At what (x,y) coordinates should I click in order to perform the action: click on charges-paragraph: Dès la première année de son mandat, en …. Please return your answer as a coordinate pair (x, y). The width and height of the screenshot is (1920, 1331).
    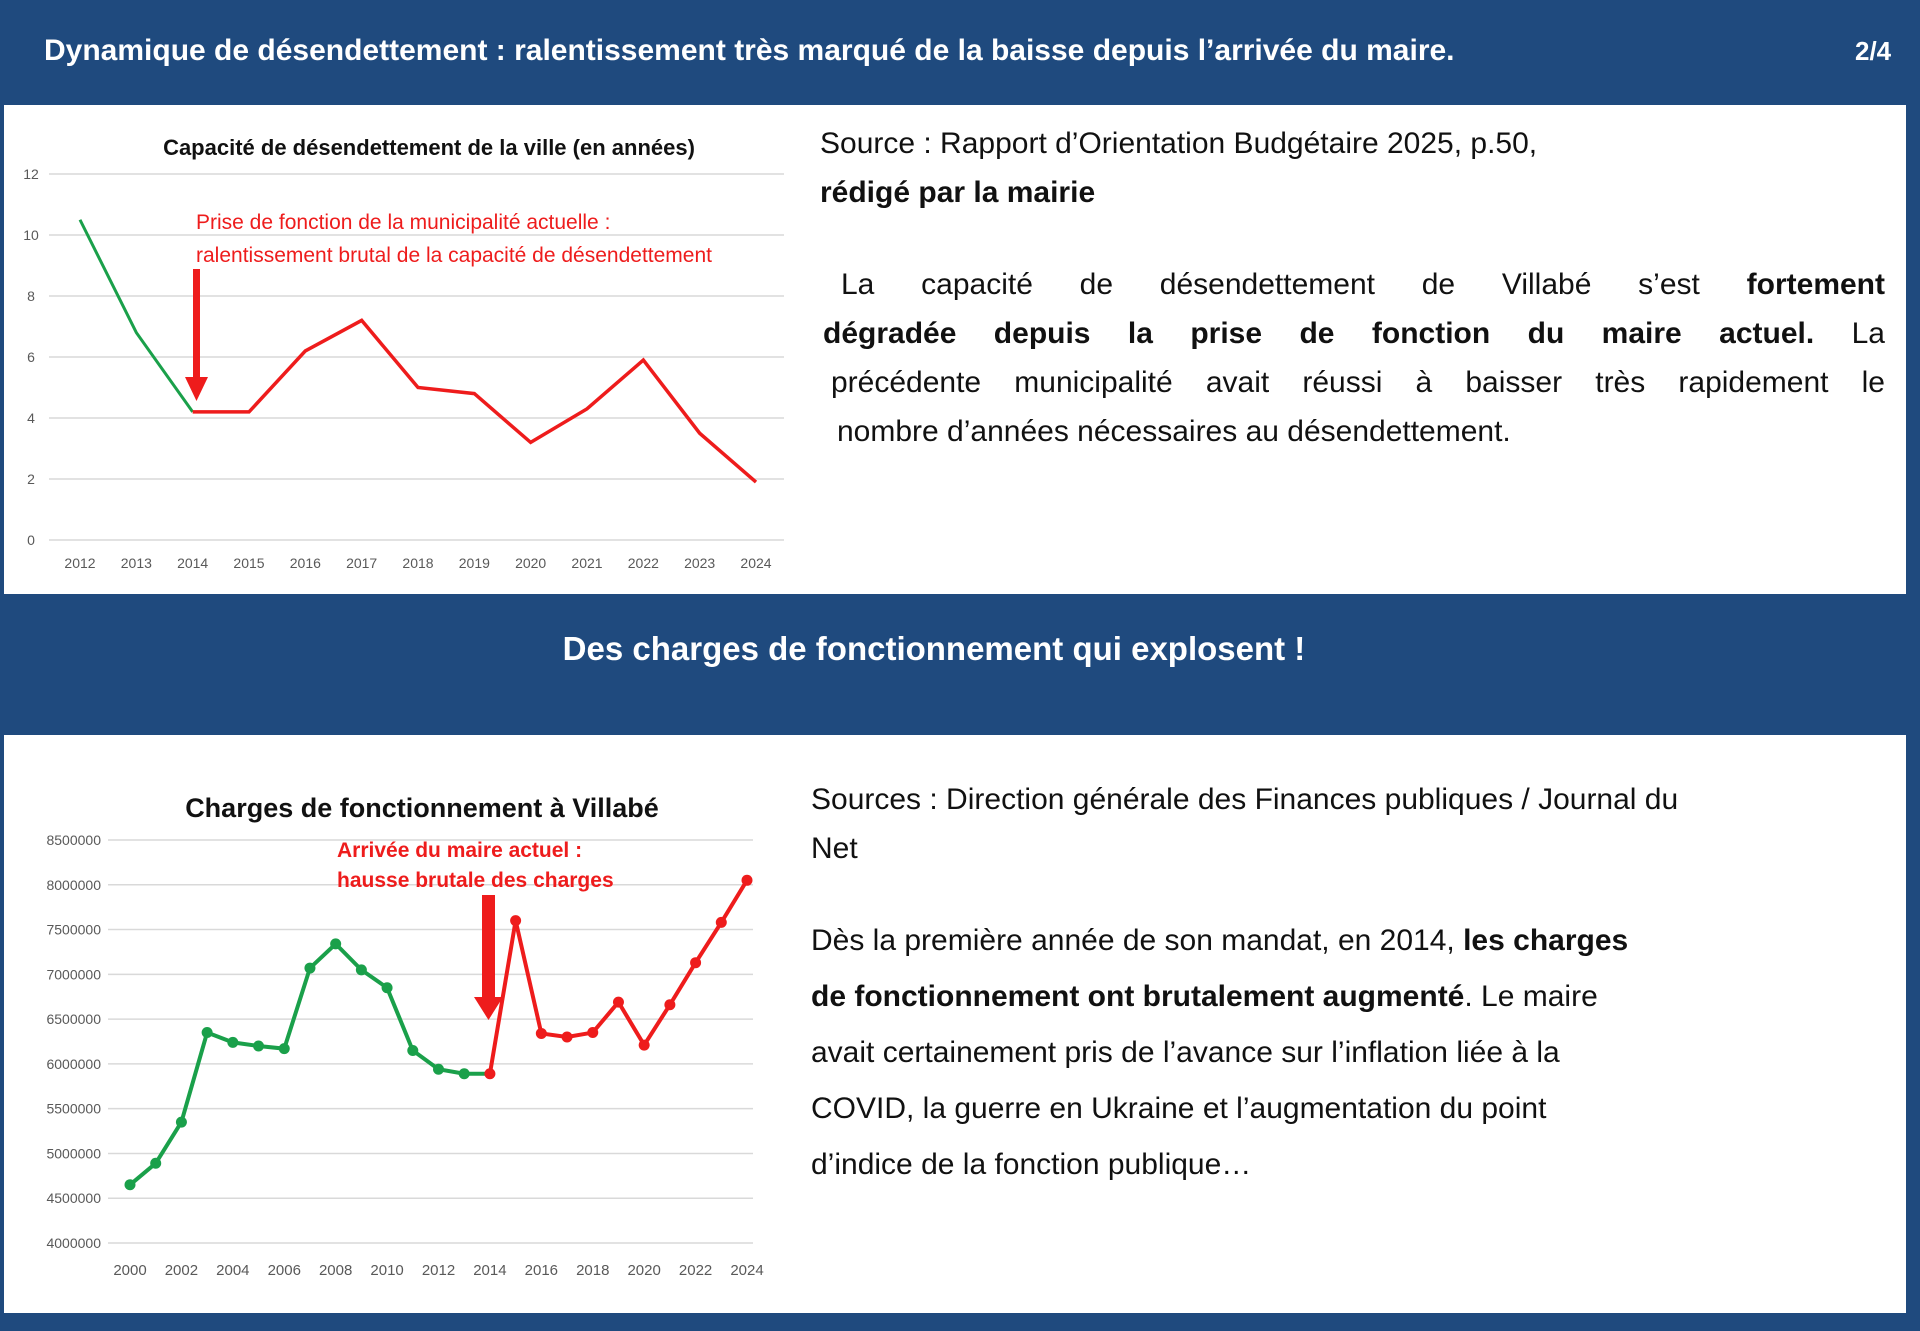
    Looking at the image, I should click on (1219, 1053).